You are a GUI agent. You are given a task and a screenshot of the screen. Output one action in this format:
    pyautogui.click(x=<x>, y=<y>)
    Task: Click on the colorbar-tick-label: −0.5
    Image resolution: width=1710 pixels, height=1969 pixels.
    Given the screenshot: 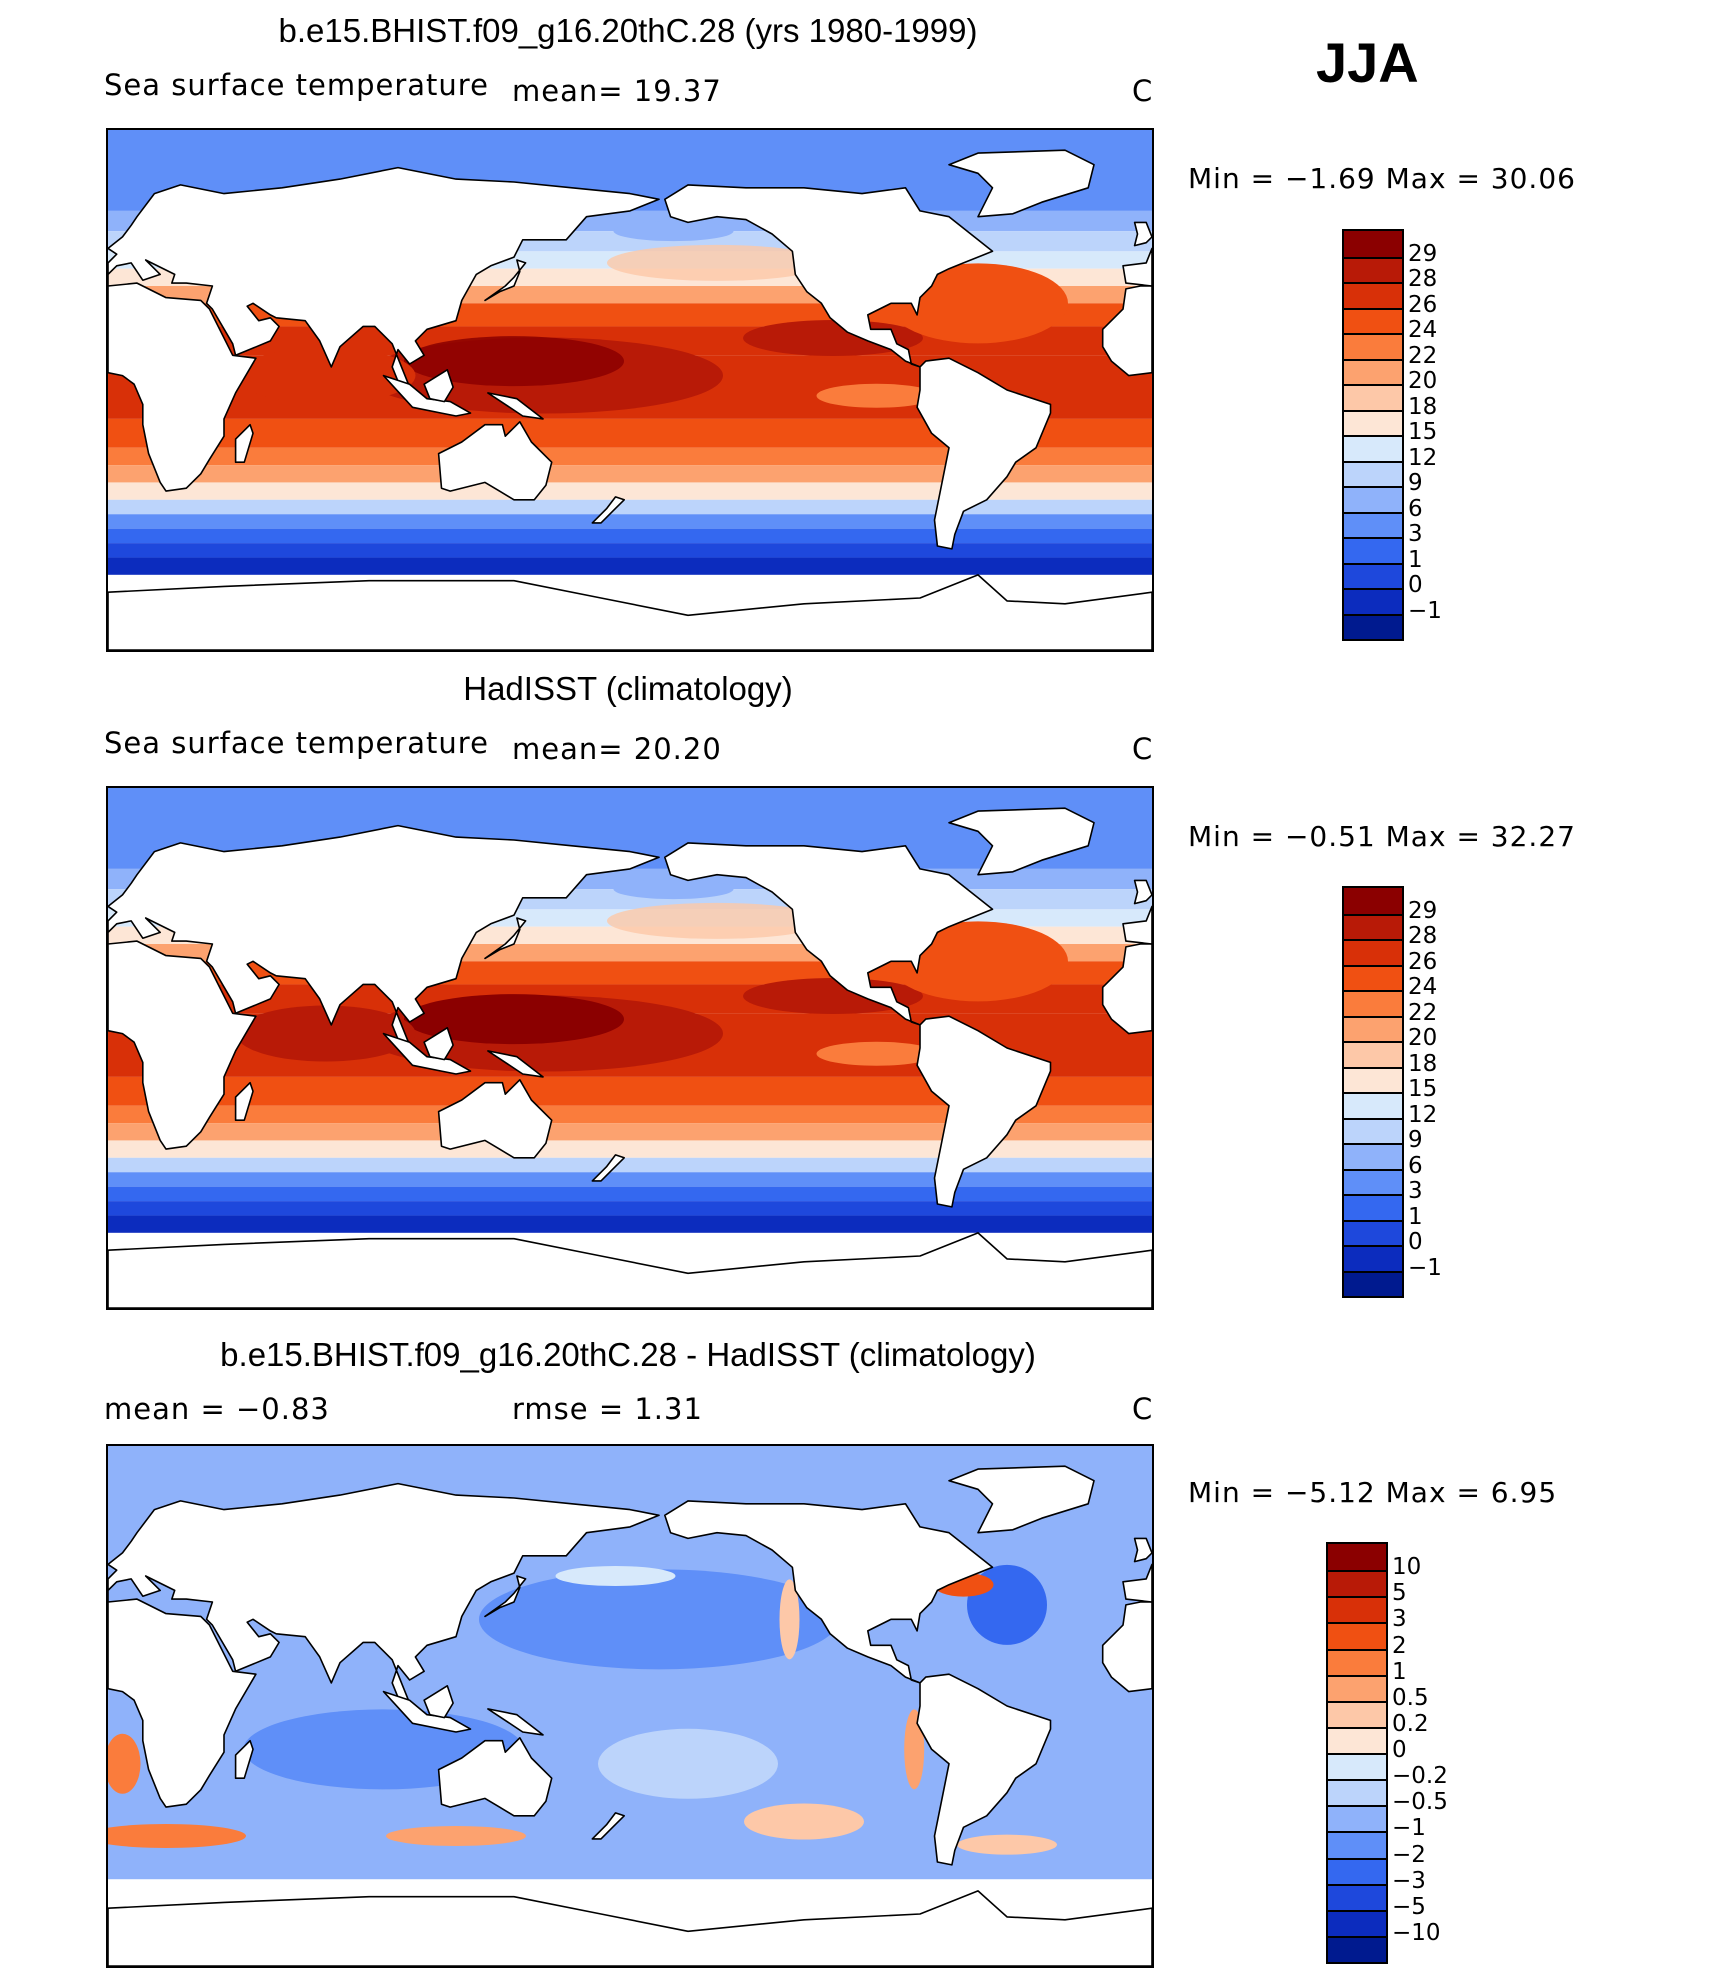 What is the action you would take?
    pyautogui.click(x=1420, y=1802)
    